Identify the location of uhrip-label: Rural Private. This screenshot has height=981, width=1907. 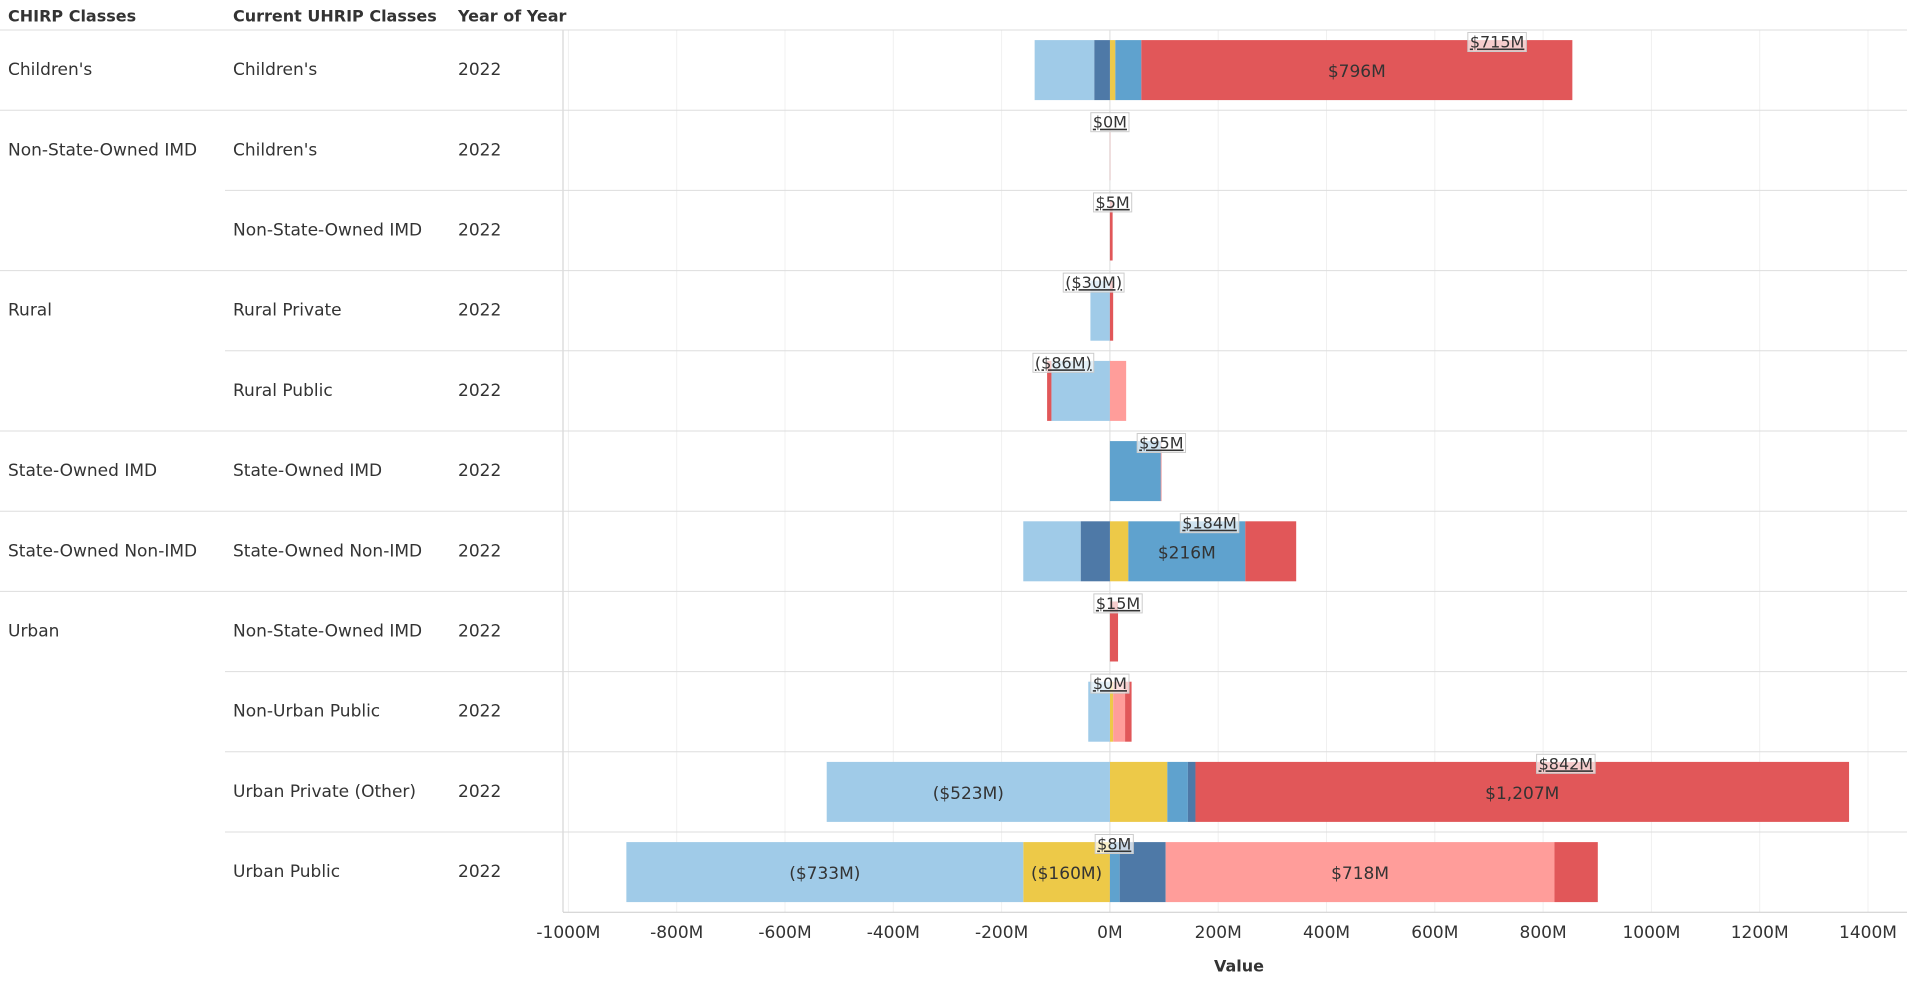
(287, 311).